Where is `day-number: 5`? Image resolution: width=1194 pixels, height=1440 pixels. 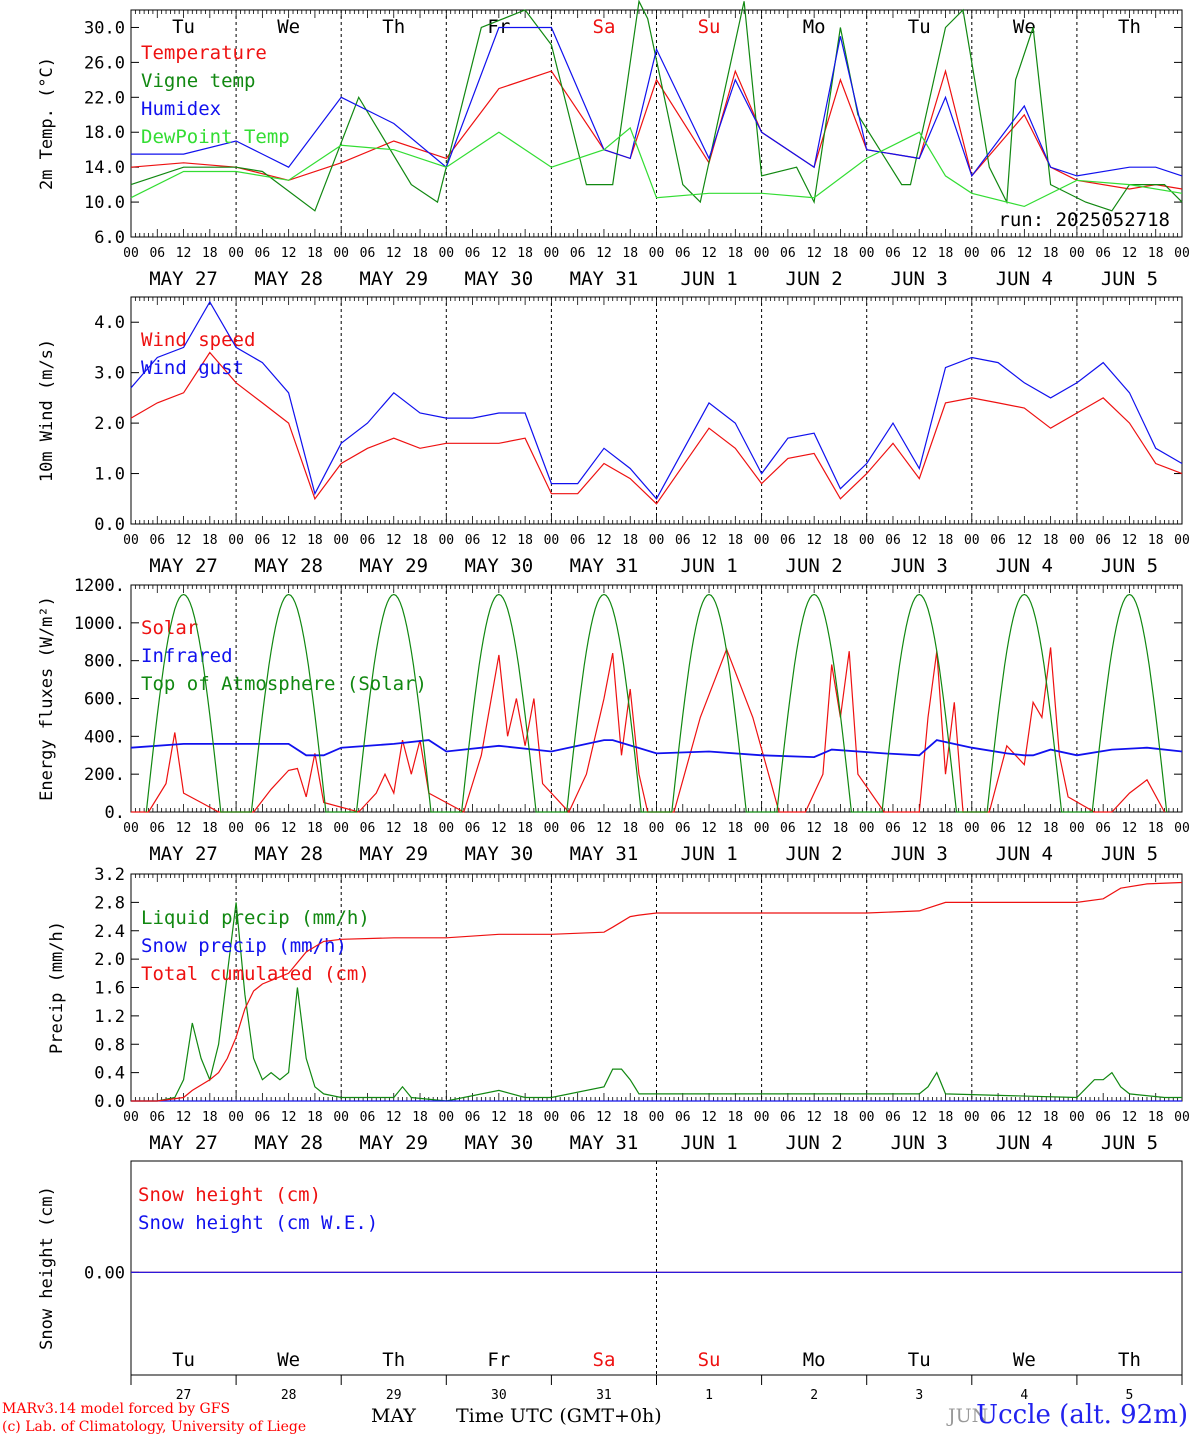 day-number: 5 is located at coordinates (1130, 1395).